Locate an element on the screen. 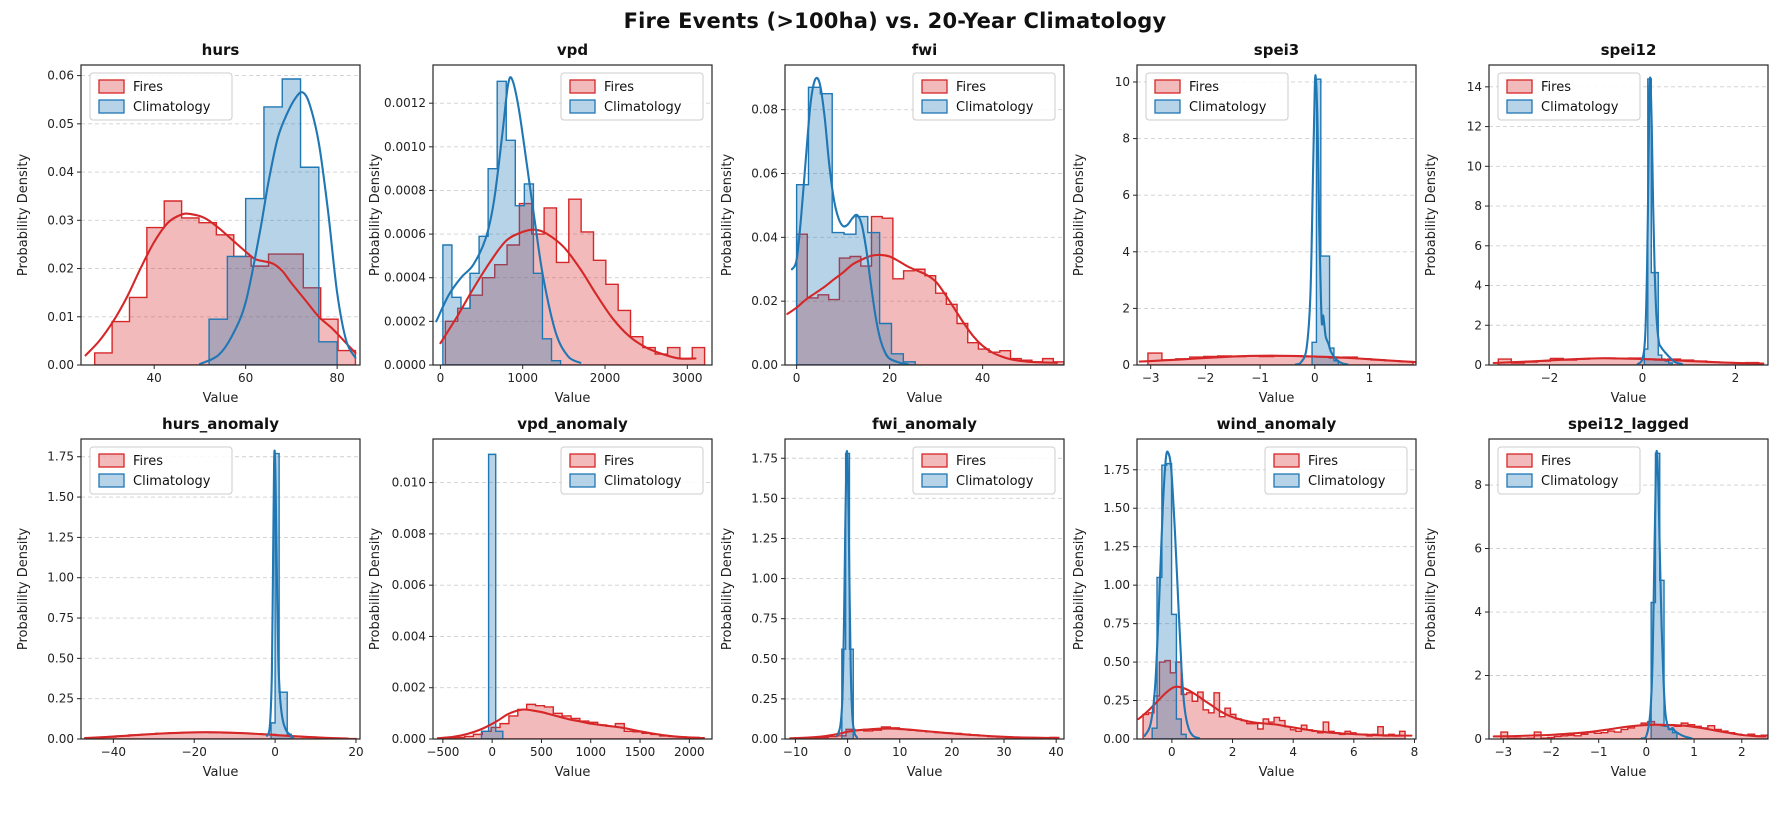 This screenshot has height=820, width=1790. x-tick-label: 60 is located at coordinates (245, 378).